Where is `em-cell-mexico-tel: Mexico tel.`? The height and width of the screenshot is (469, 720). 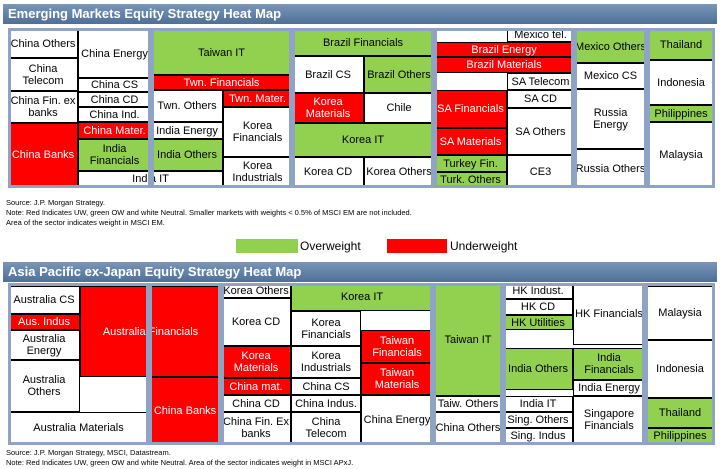 em-cell-mexico-tel: Mexico tel. is located at coordinates (540, 35).